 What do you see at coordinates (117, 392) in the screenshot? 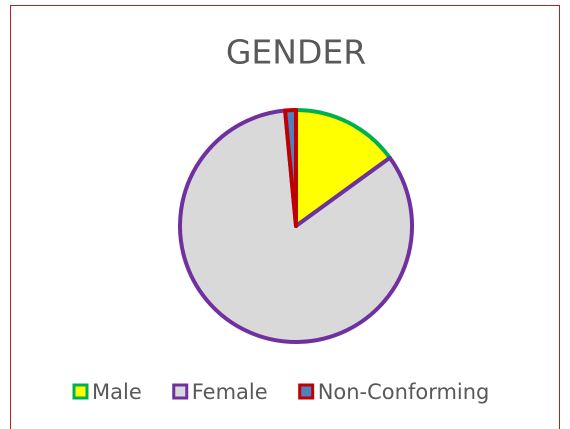
I see `legend-label: Male` at bounding box center [117, 392].